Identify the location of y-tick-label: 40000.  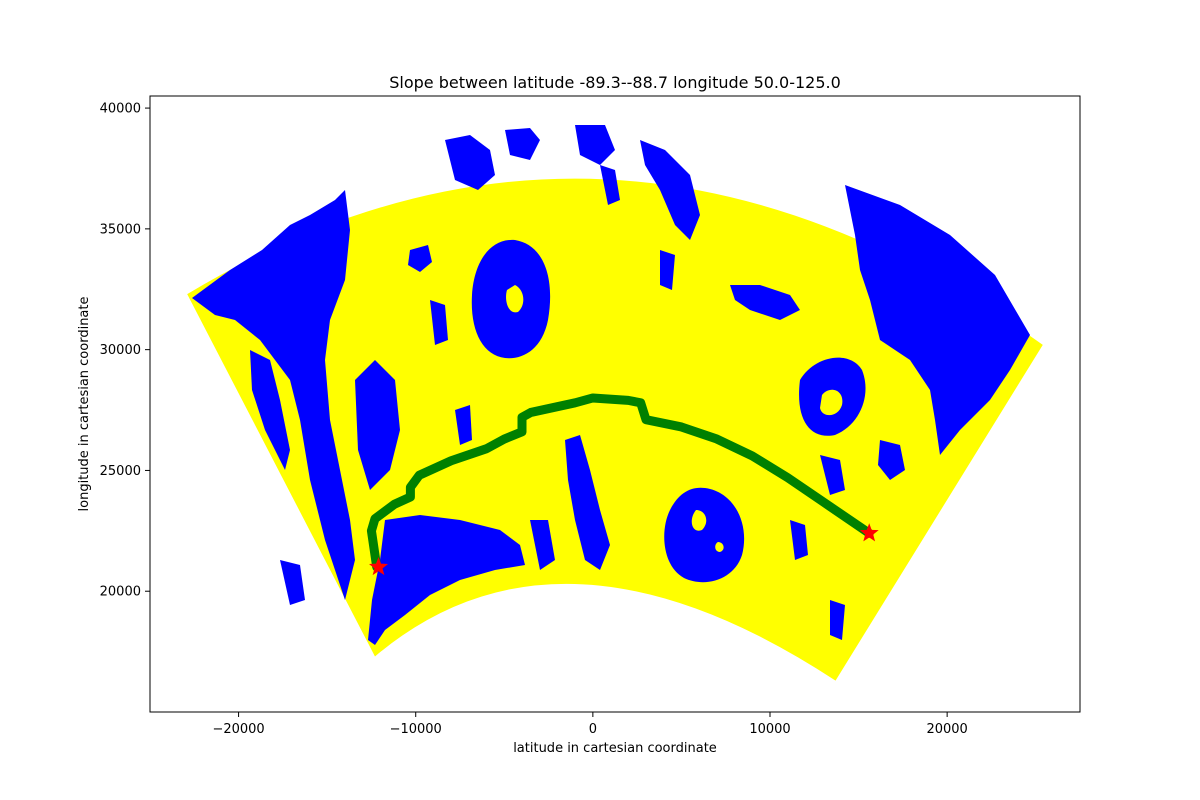
(120, 109).